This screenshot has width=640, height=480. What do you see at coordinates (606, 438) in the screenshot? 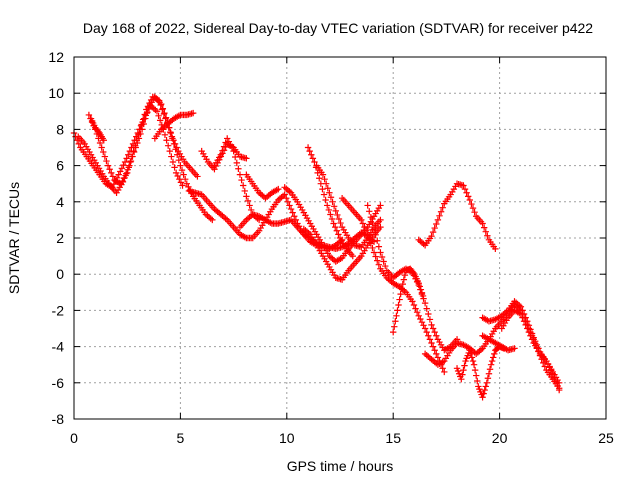
I see `x-tick-label: 25` at bounding box center [606, 438].